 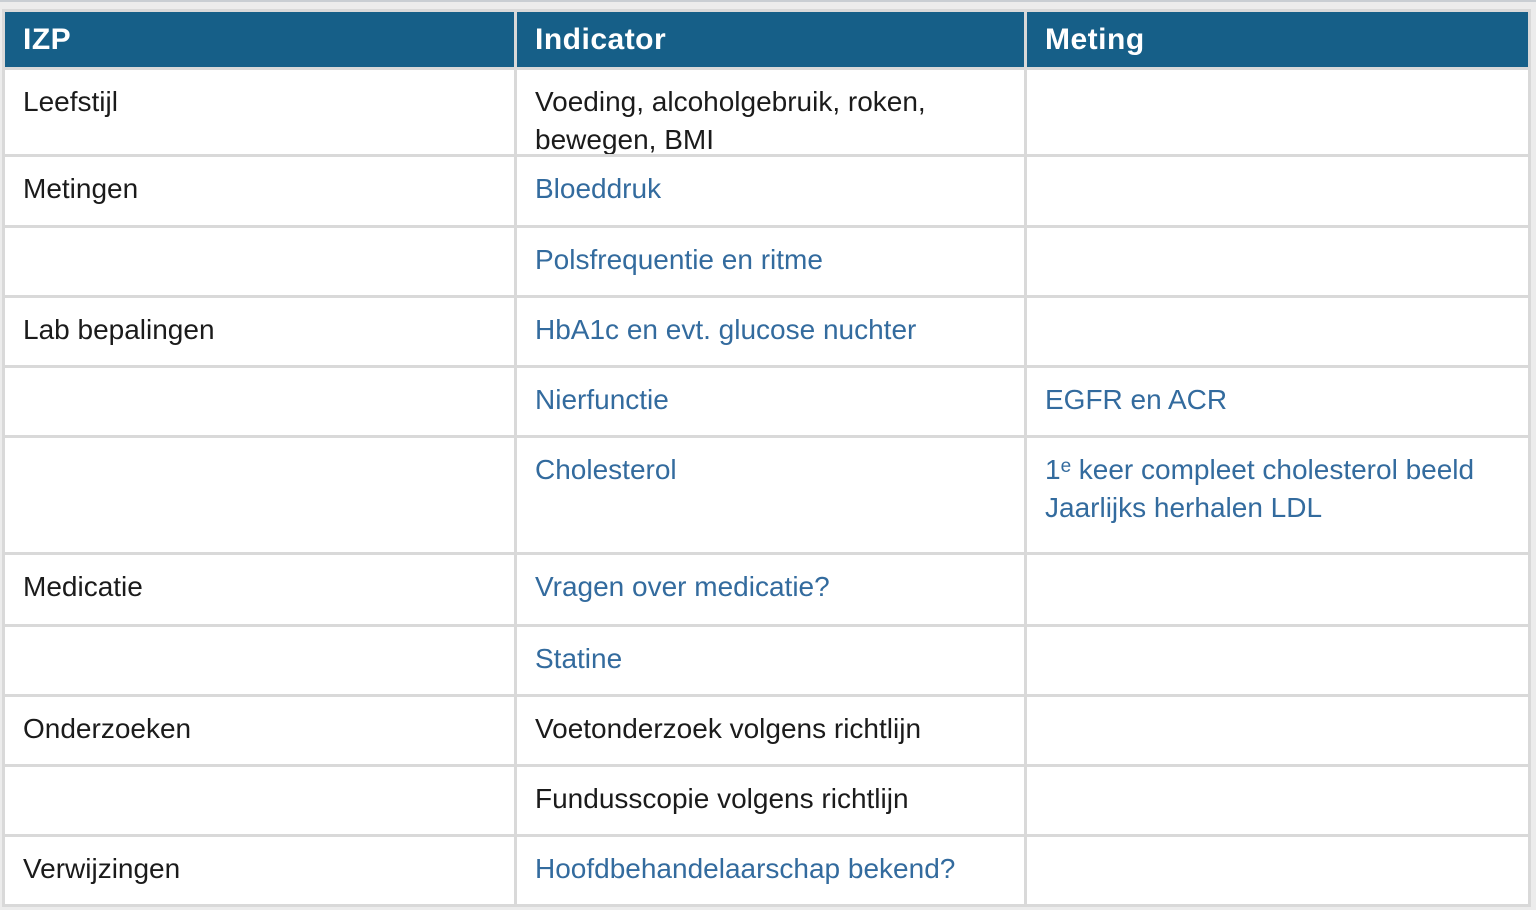 I want to click on indicator-text: Voetonderzoek volgens richtlijn, so click(x=728, y=728).